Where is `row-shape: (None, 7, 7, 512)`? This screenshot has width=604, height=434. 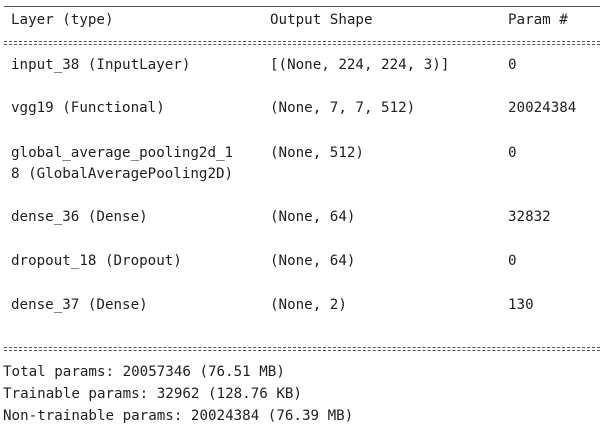 row-shape: (None, 7, 7, 512) is located at coordinates (343, 108).